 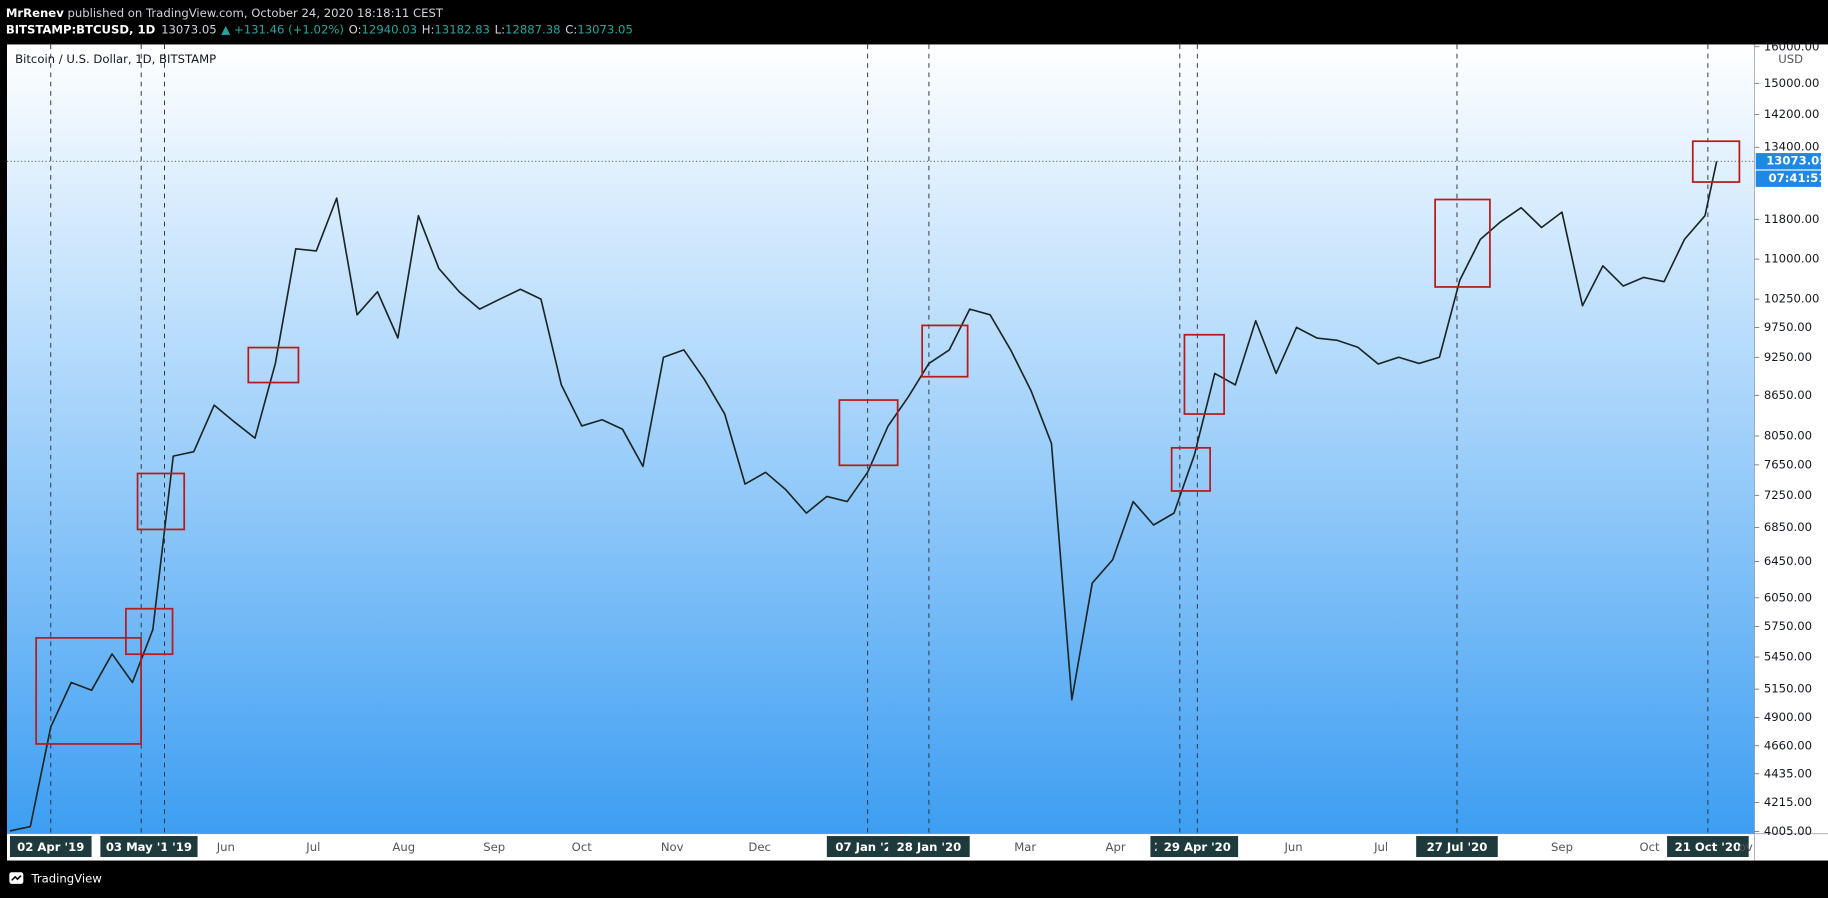 What do you see at coordinates (66, 879) in the screenshot?
I see `brand-name: TradingView` at bounding box center [66, 879].